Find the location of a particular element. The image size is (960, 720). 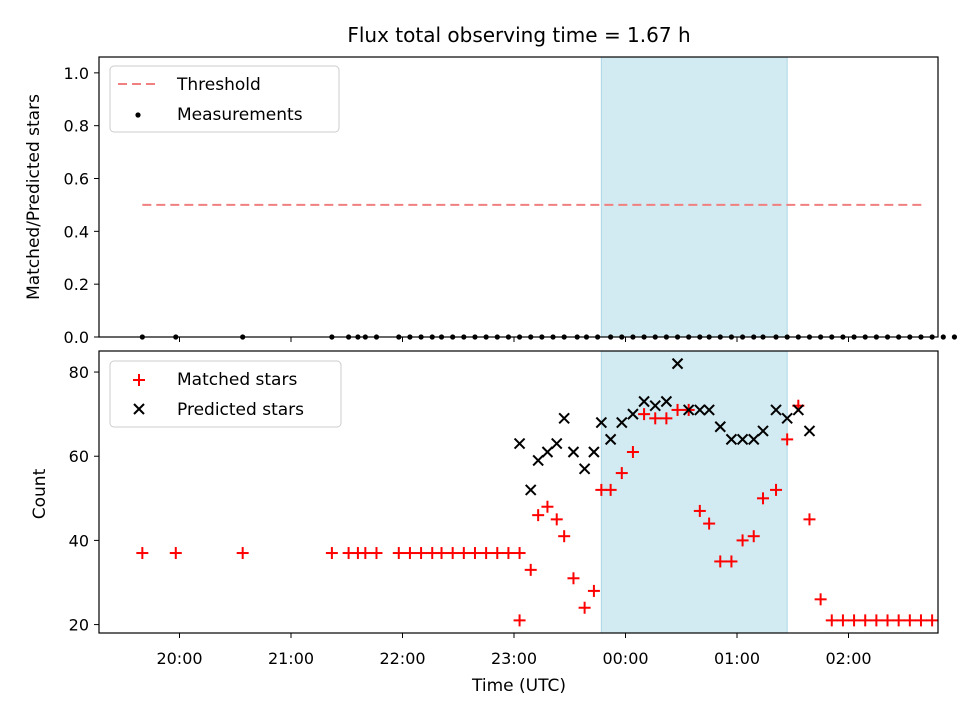

bottom-y-tick-label: 40 is located at coordinates (79, 540).